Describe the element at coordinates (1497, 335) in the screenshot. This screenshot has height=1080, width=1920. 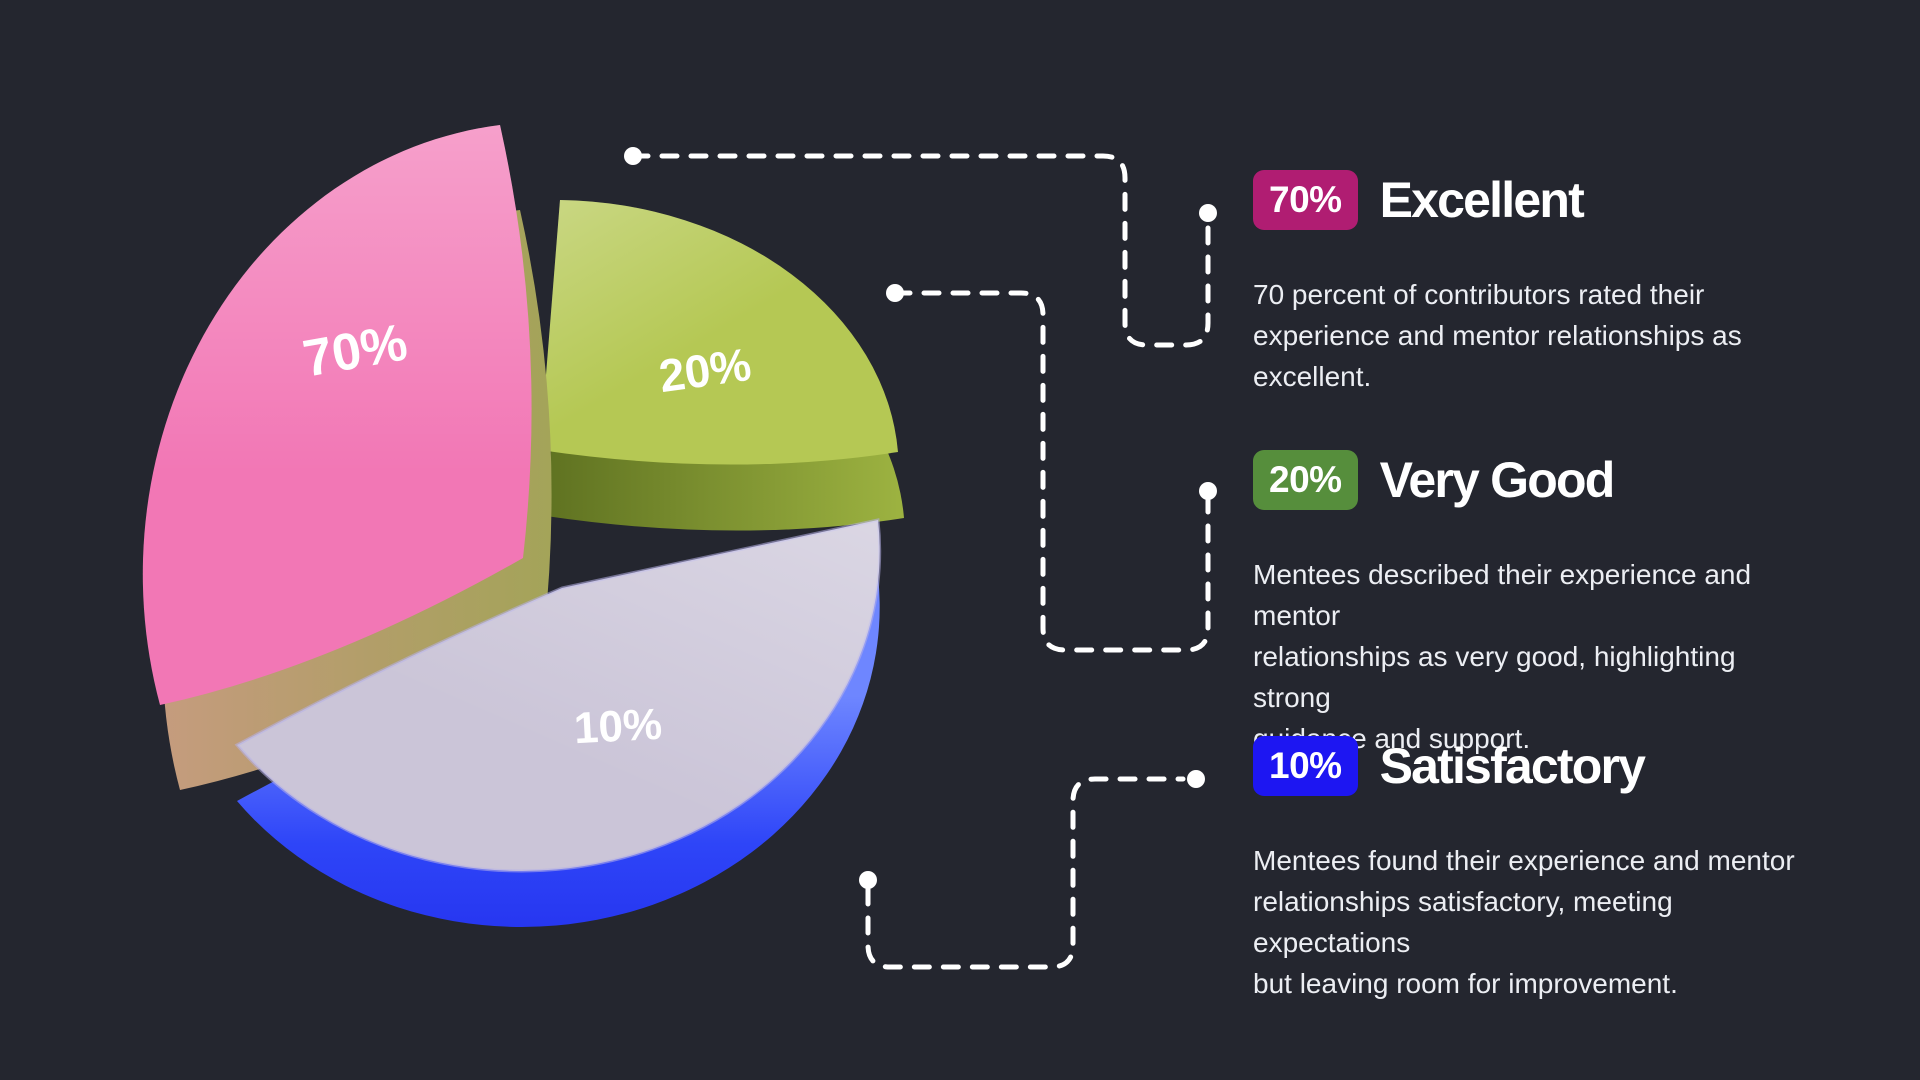
I see `description-line: experience and mentor relationships as` at that location.